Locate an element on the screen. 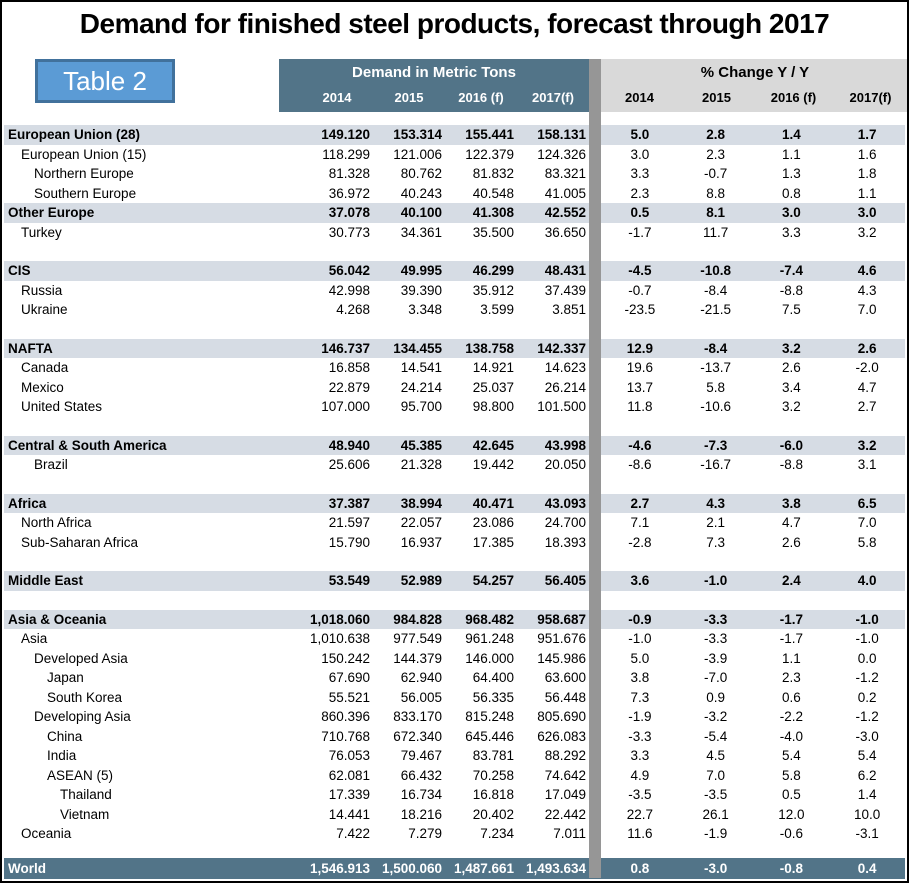 The width and height of the screenshot is (909, 883). demand-value: 42.645 is located at coordinates (493, 445).